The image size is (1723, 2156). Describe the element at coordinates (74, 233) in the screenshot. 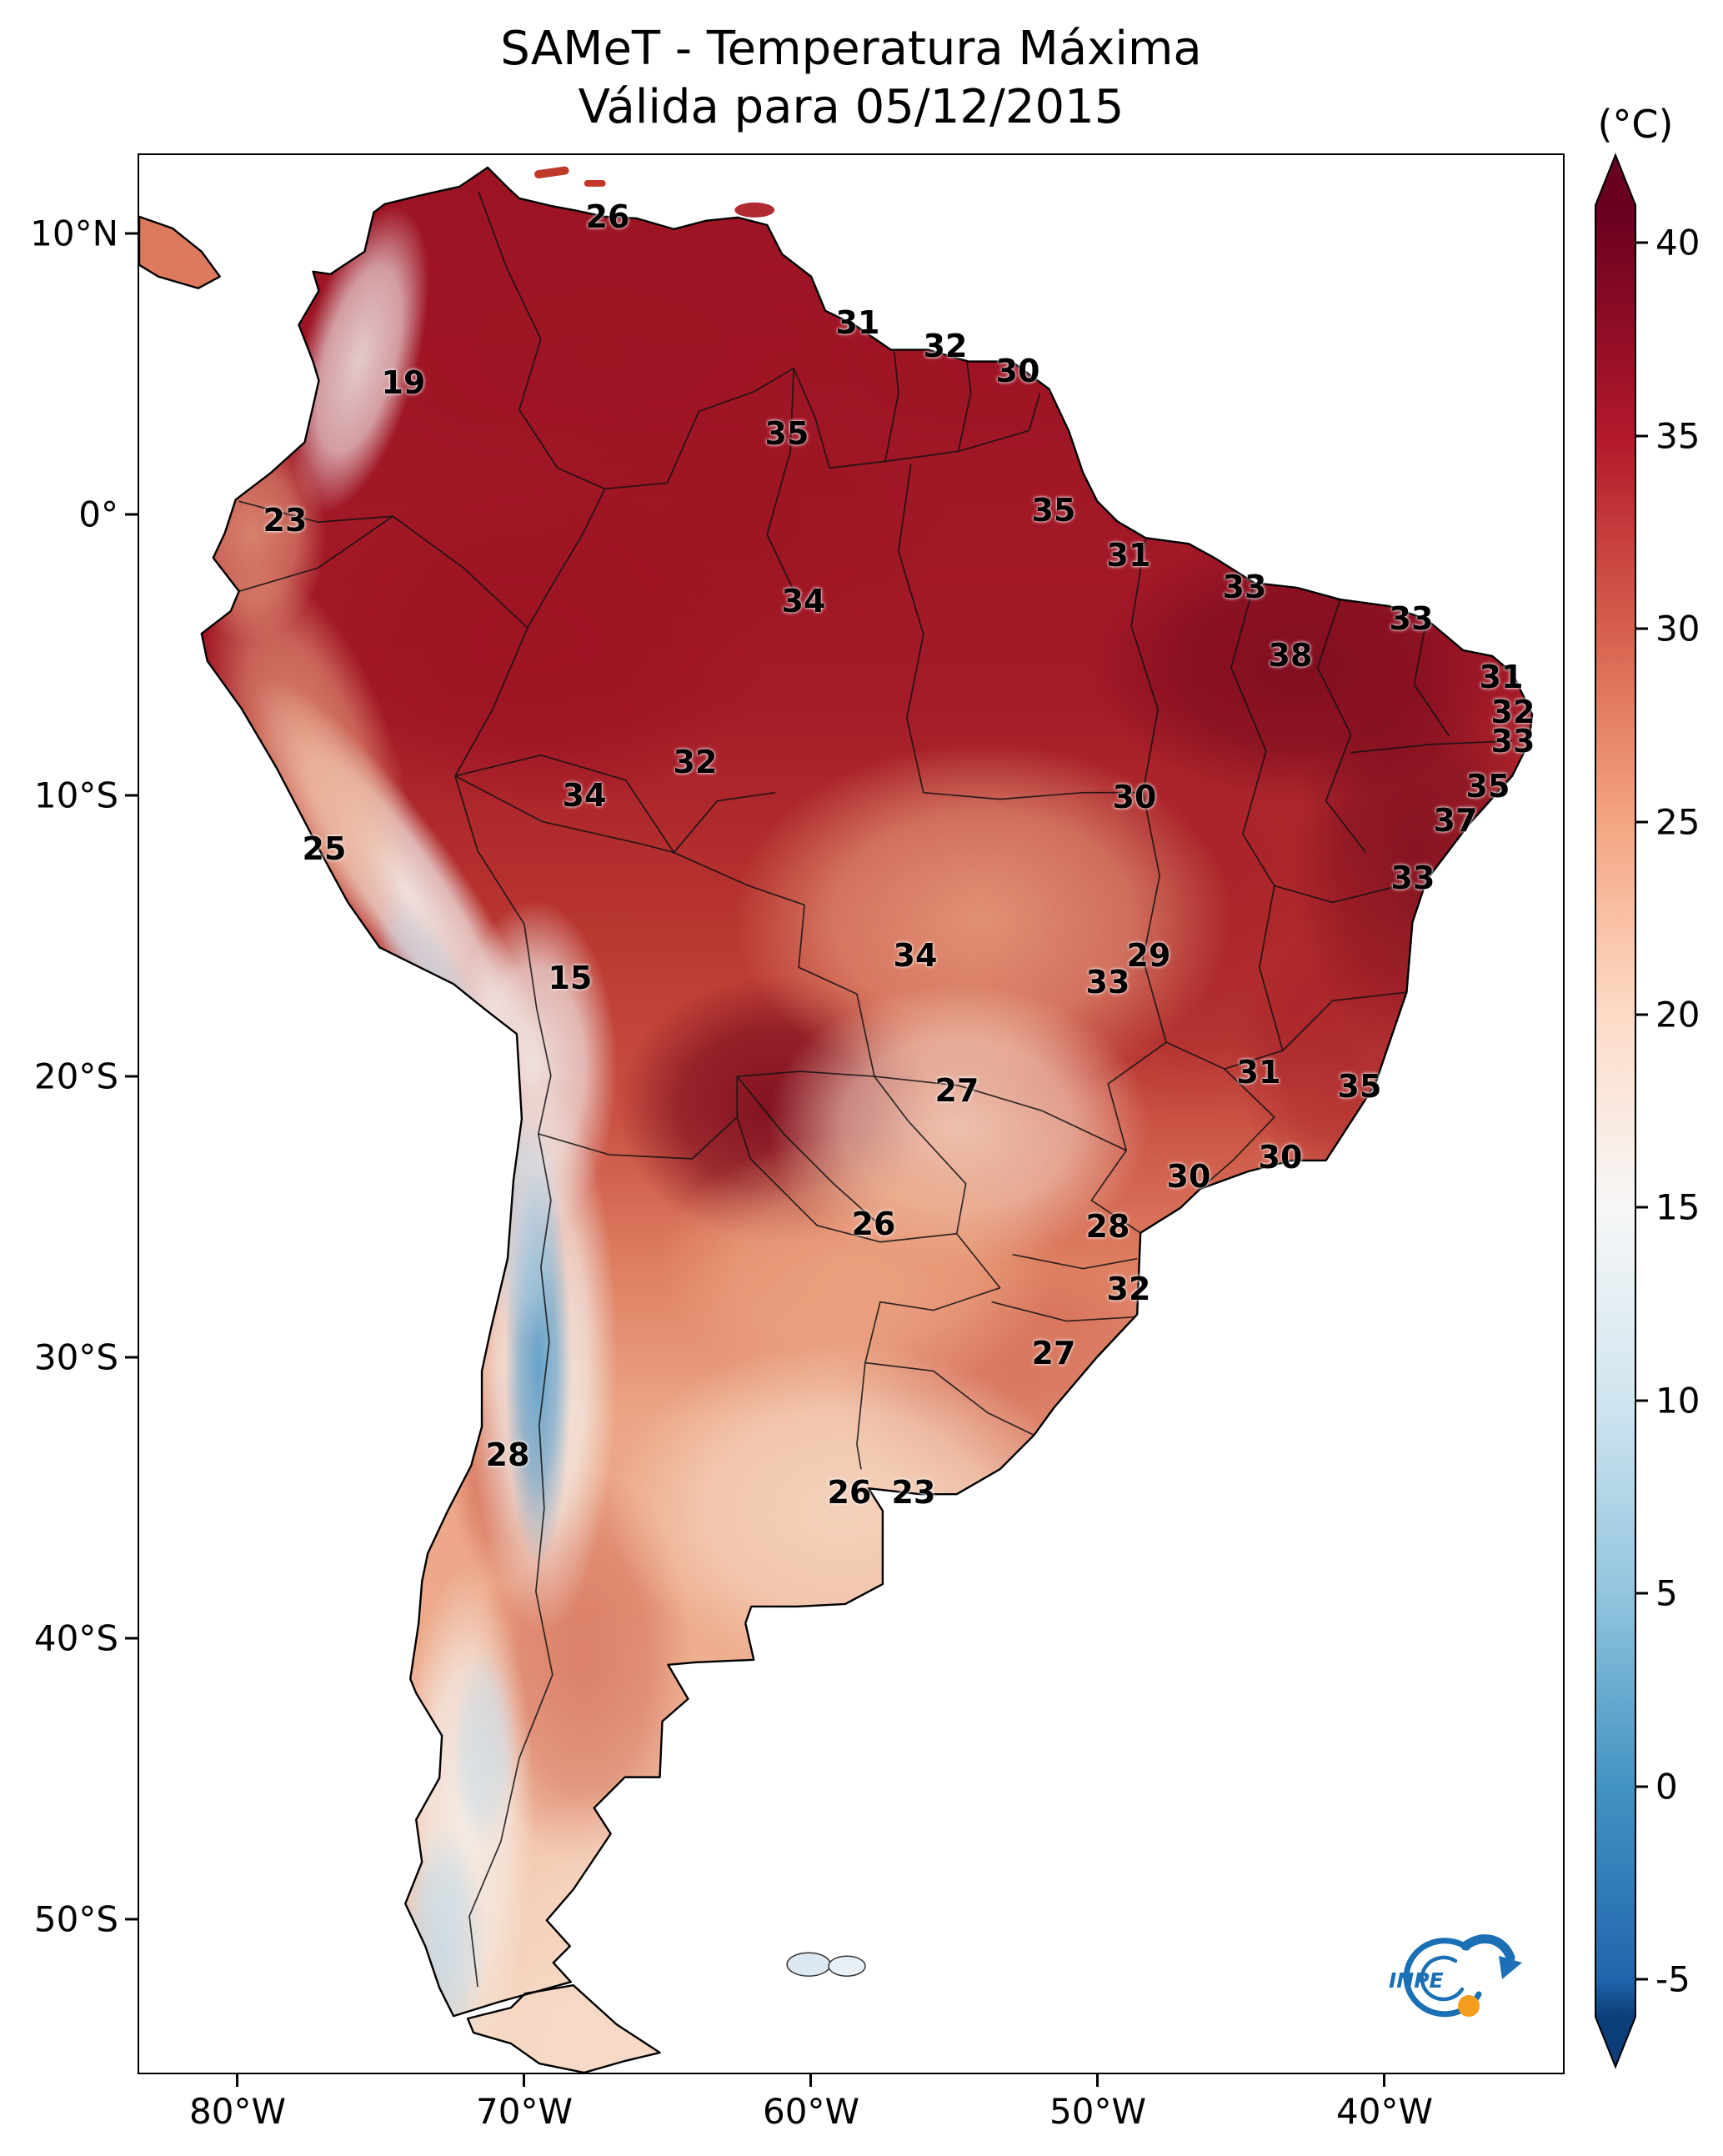

I see `latitude-tick-label: 10°N` at that location.